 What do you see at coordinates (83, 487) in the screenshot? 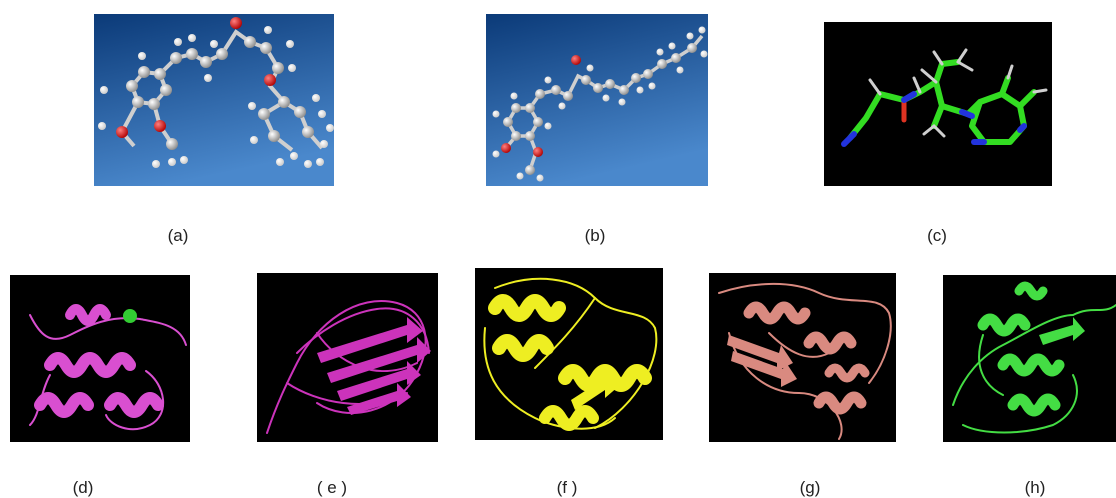
I see `caption-d: (d)` at bounding box center [83, 487].